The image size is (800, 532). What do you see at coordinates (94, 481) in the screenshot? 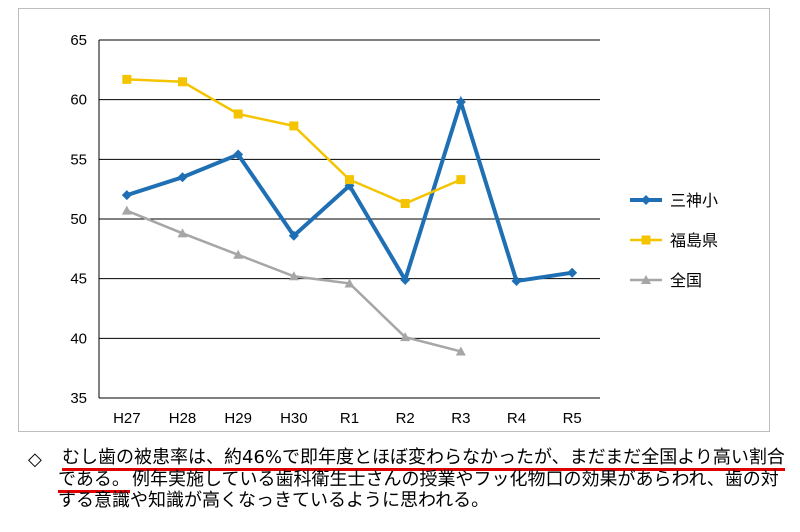
I see `comment-line2-underlined: である。` at bounding box center [94, 481].